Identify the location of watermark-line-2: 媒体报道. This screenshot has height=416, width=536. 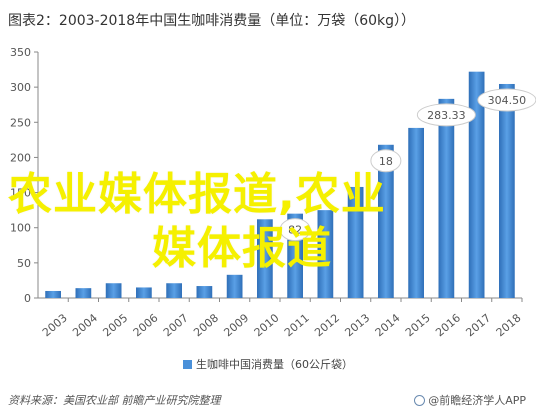
(242, 248).